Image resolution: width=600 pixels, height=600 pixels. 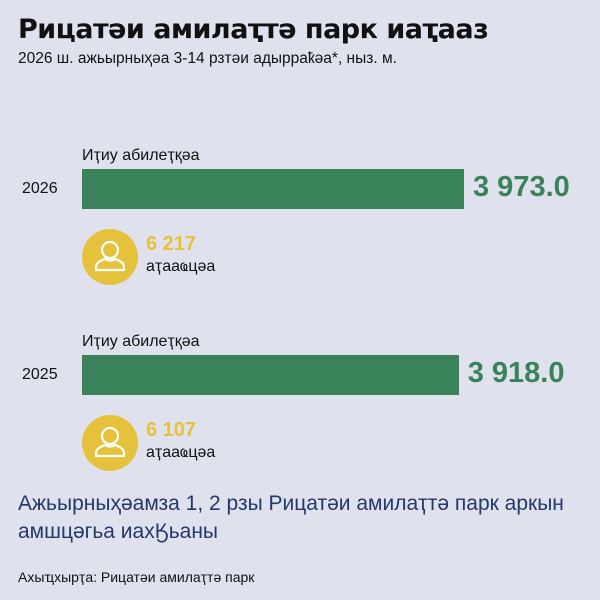 I want to click on value-label: 3 918.0, so click(x=516, y=373).